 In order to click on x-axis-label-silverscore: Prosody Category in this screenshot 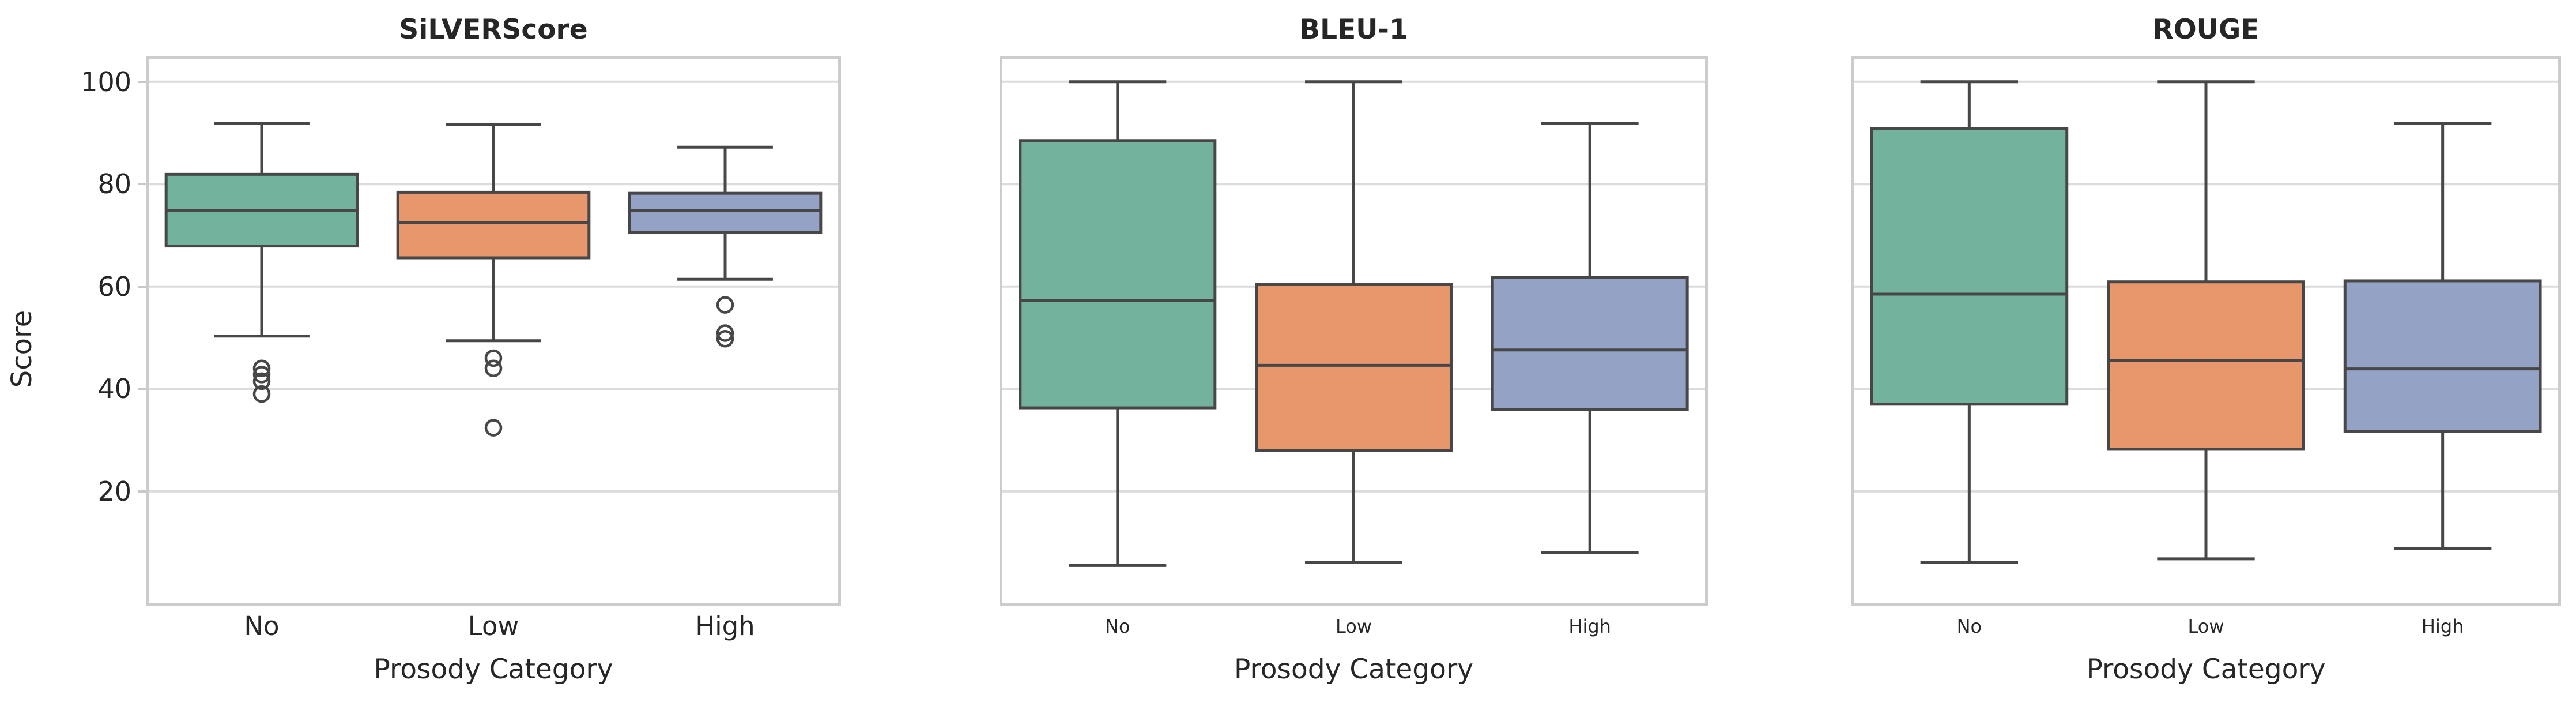, I will do `click(493, 669)`.